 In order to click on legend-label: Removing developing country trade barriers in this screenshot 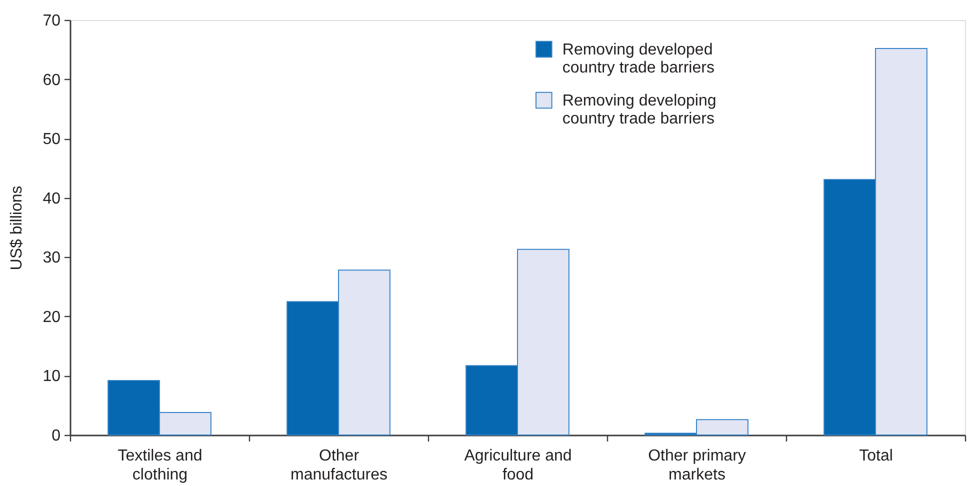, I will do `click(639, 110)`.